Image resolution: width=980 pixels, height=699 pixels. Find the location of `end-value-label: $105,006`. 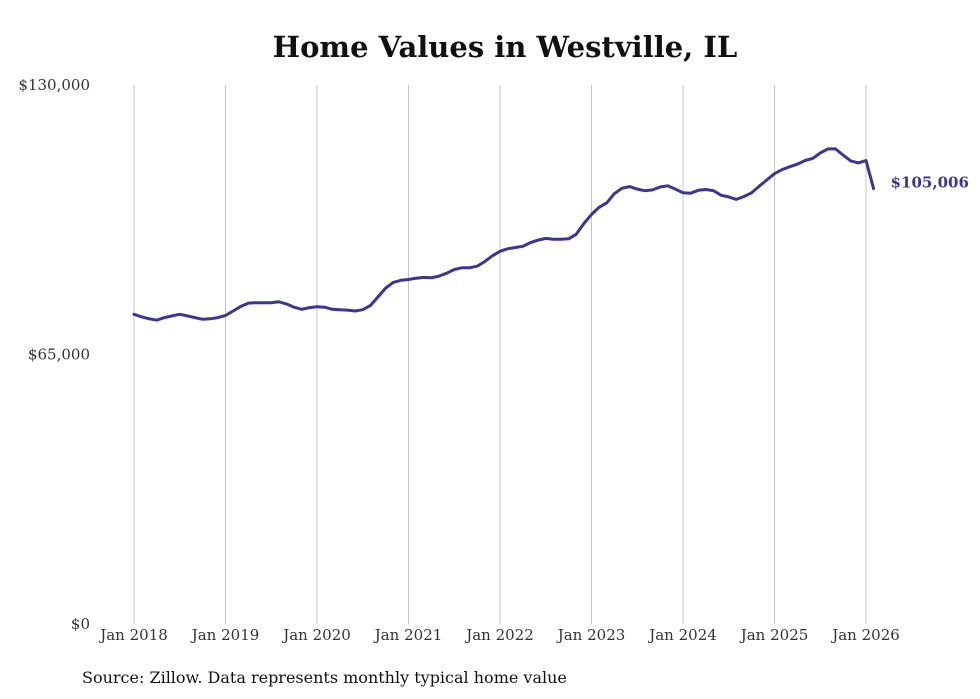

end-value-label: $105,006 is located at coordinates (930, 183).